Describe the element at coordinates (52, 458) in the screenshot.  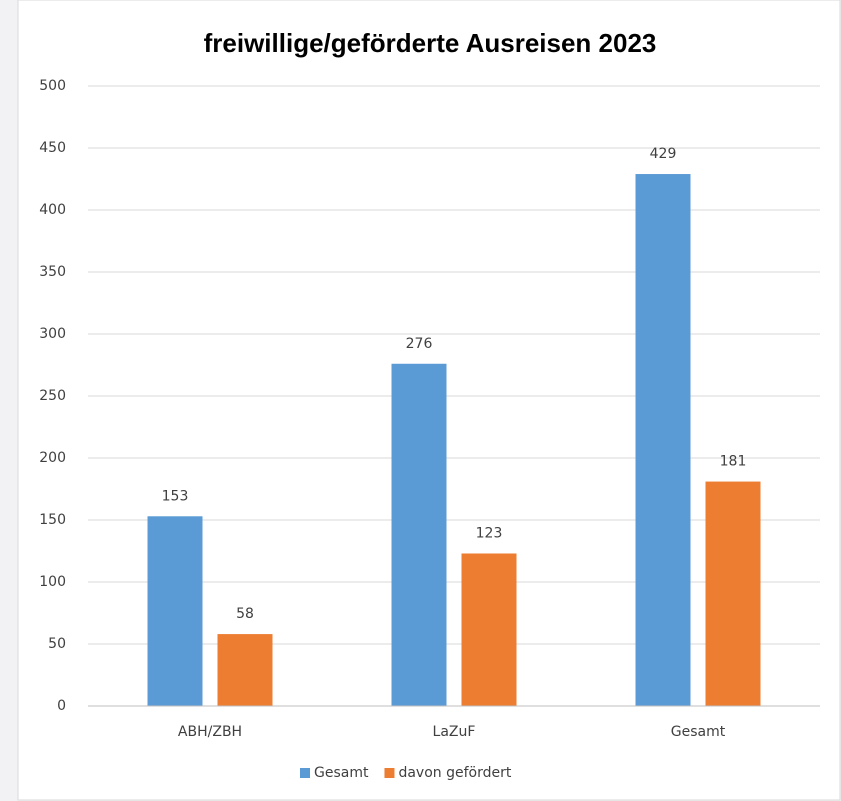
I see `y-tick-label: 200` at that location.